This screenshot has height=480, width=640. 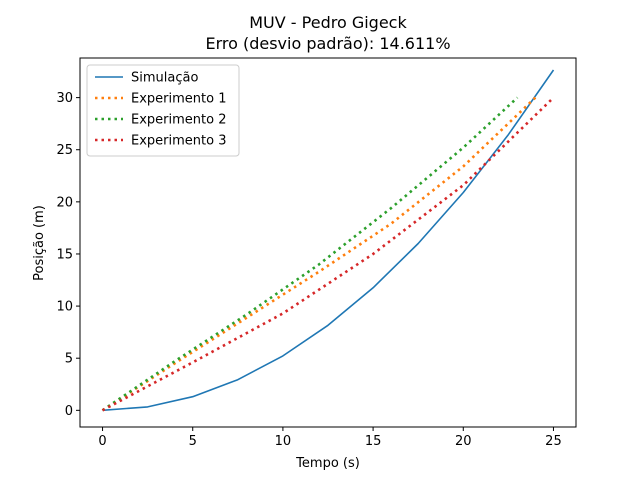 What do you see at coordinates (463, 441) in the screenshot?
I see `x-tick-label: 20` at bounding box center [463, 441].